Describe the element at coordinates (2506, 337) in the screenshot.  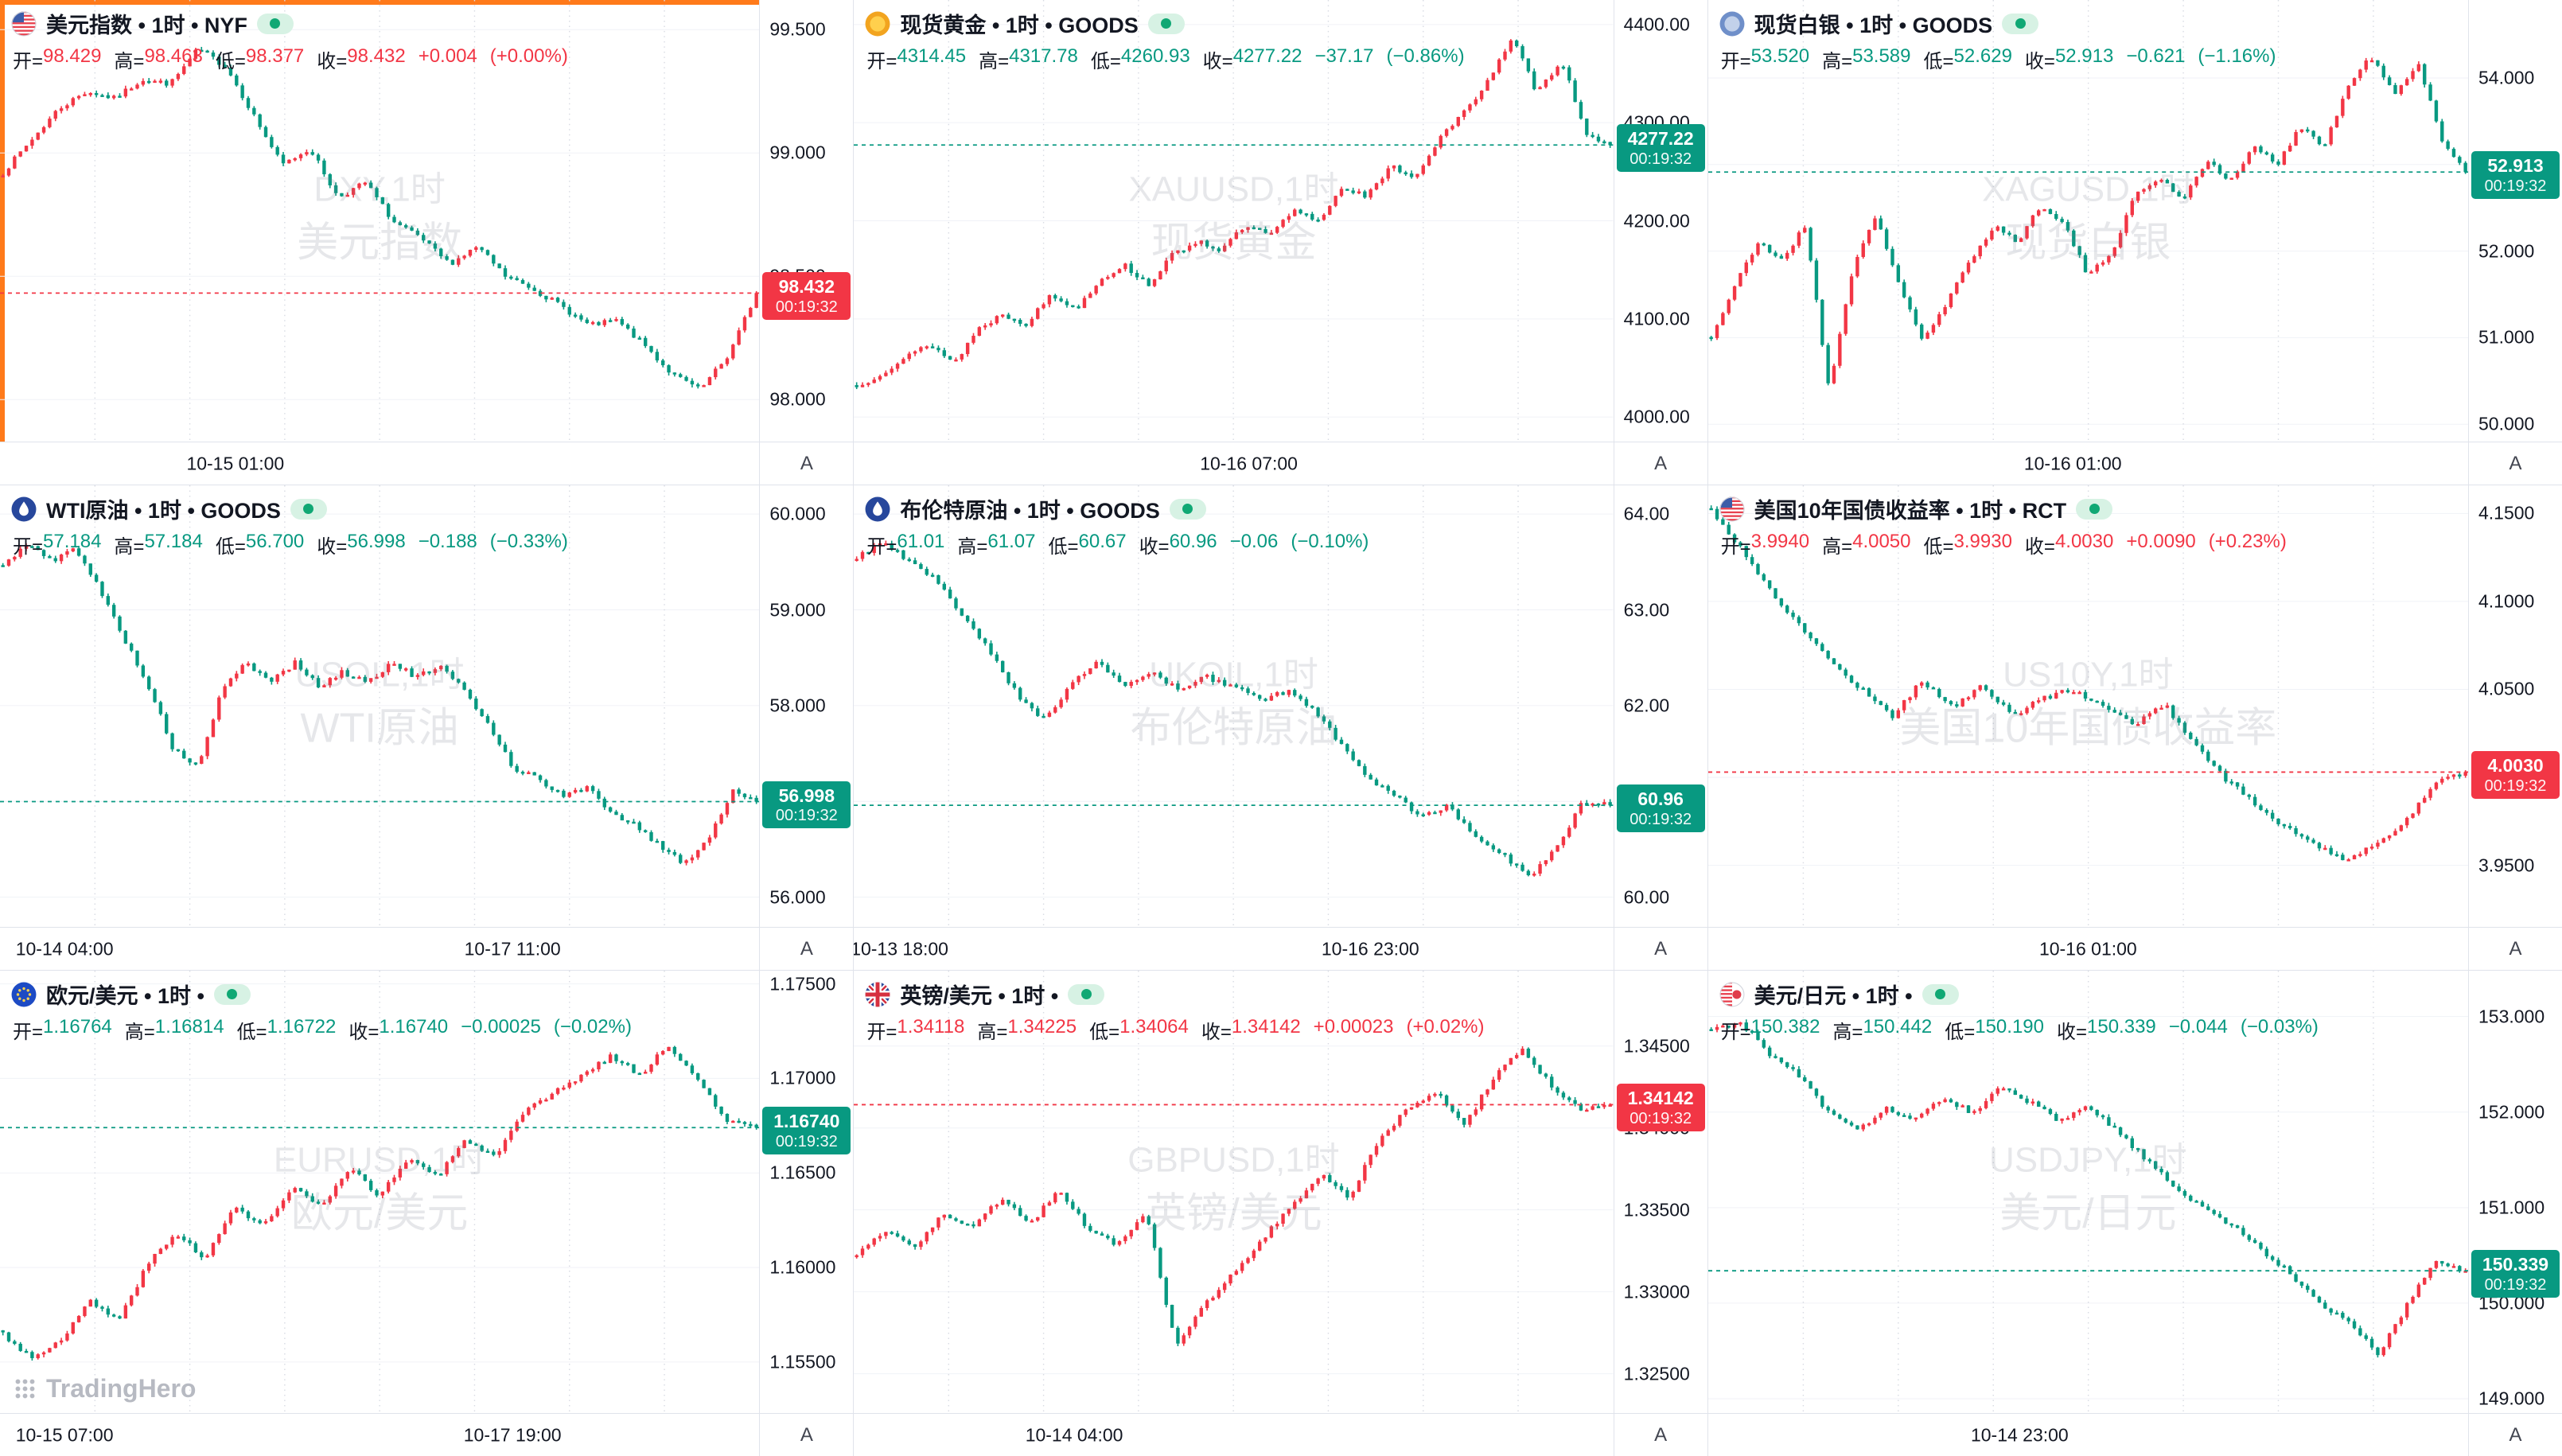
I see `axis-tick: 51.000` at that location.